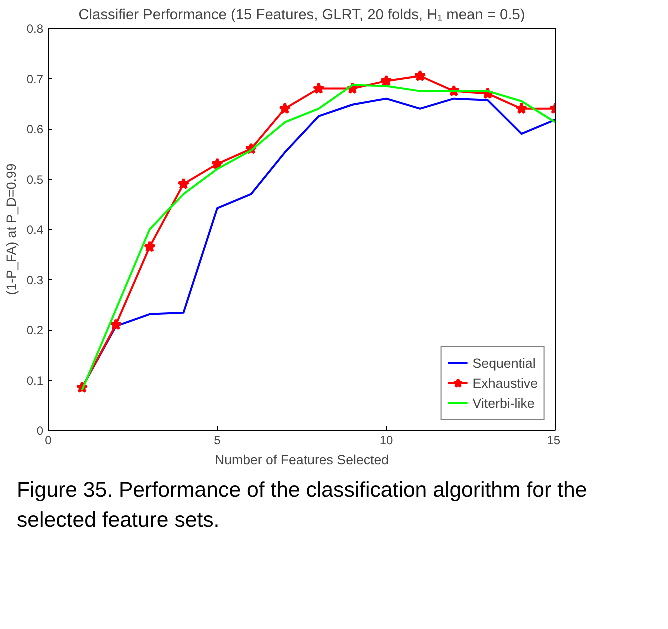 This screenshot has width=668, height=629. Describe the element at coordinates (218, 441) in the screenshot. I see `x-tick-label: 5` at that location.